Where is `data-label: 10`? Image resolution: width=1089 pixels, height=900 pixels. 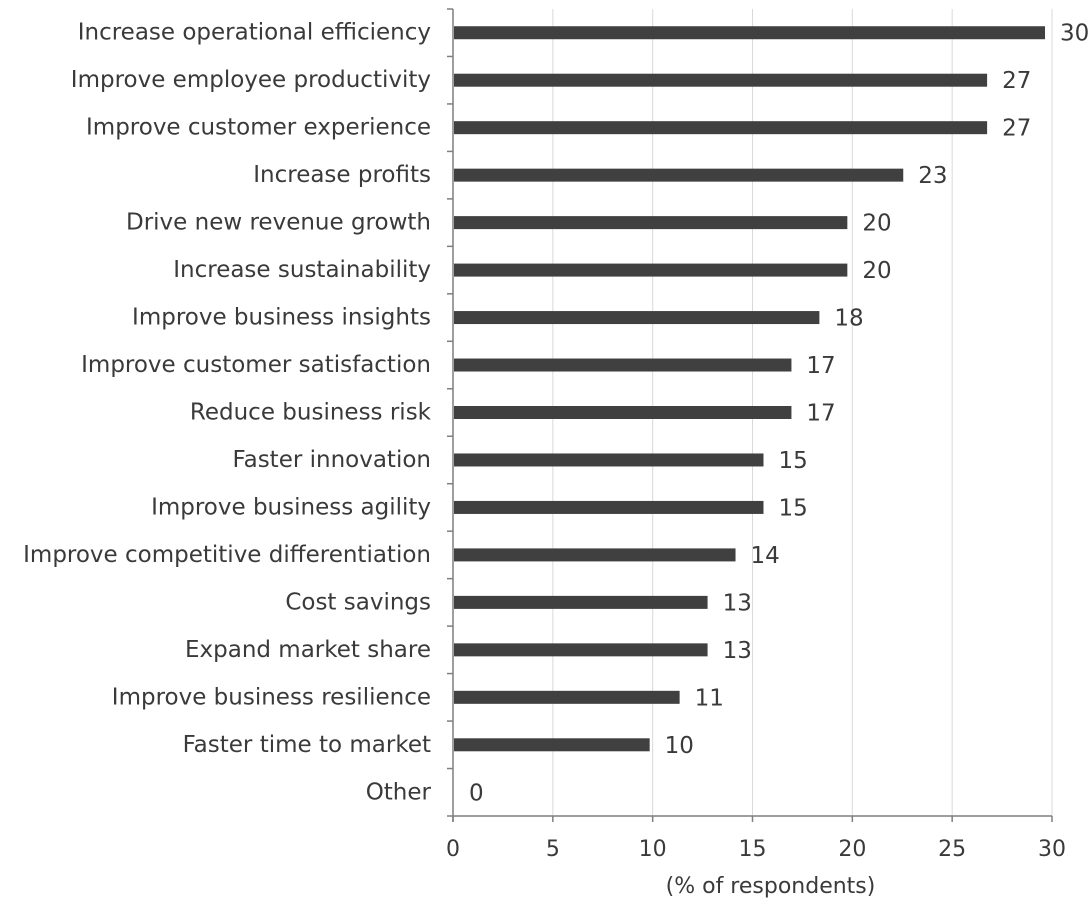 data-label: 10 is located at coordinates (679, 746).